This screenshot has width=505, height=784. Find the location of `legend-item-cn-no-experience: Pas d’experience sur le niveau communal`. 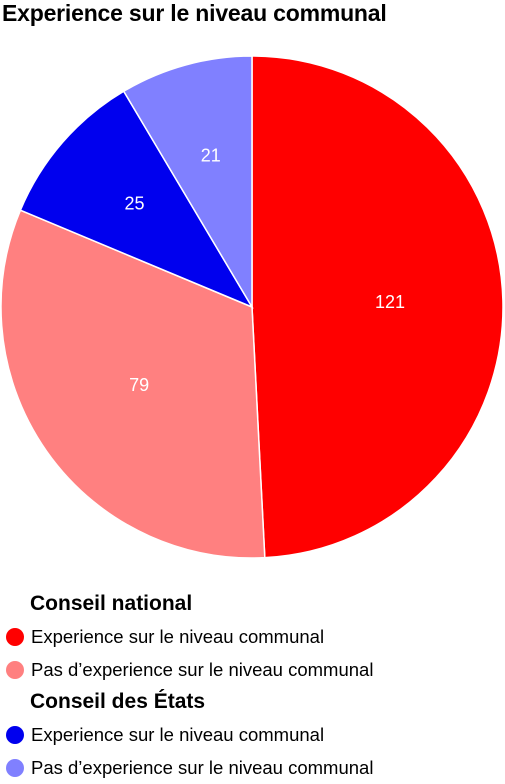

legend-item-cn-no-experience: Pas d’experience sur le niveau communal is located at coordinates (253, 669).